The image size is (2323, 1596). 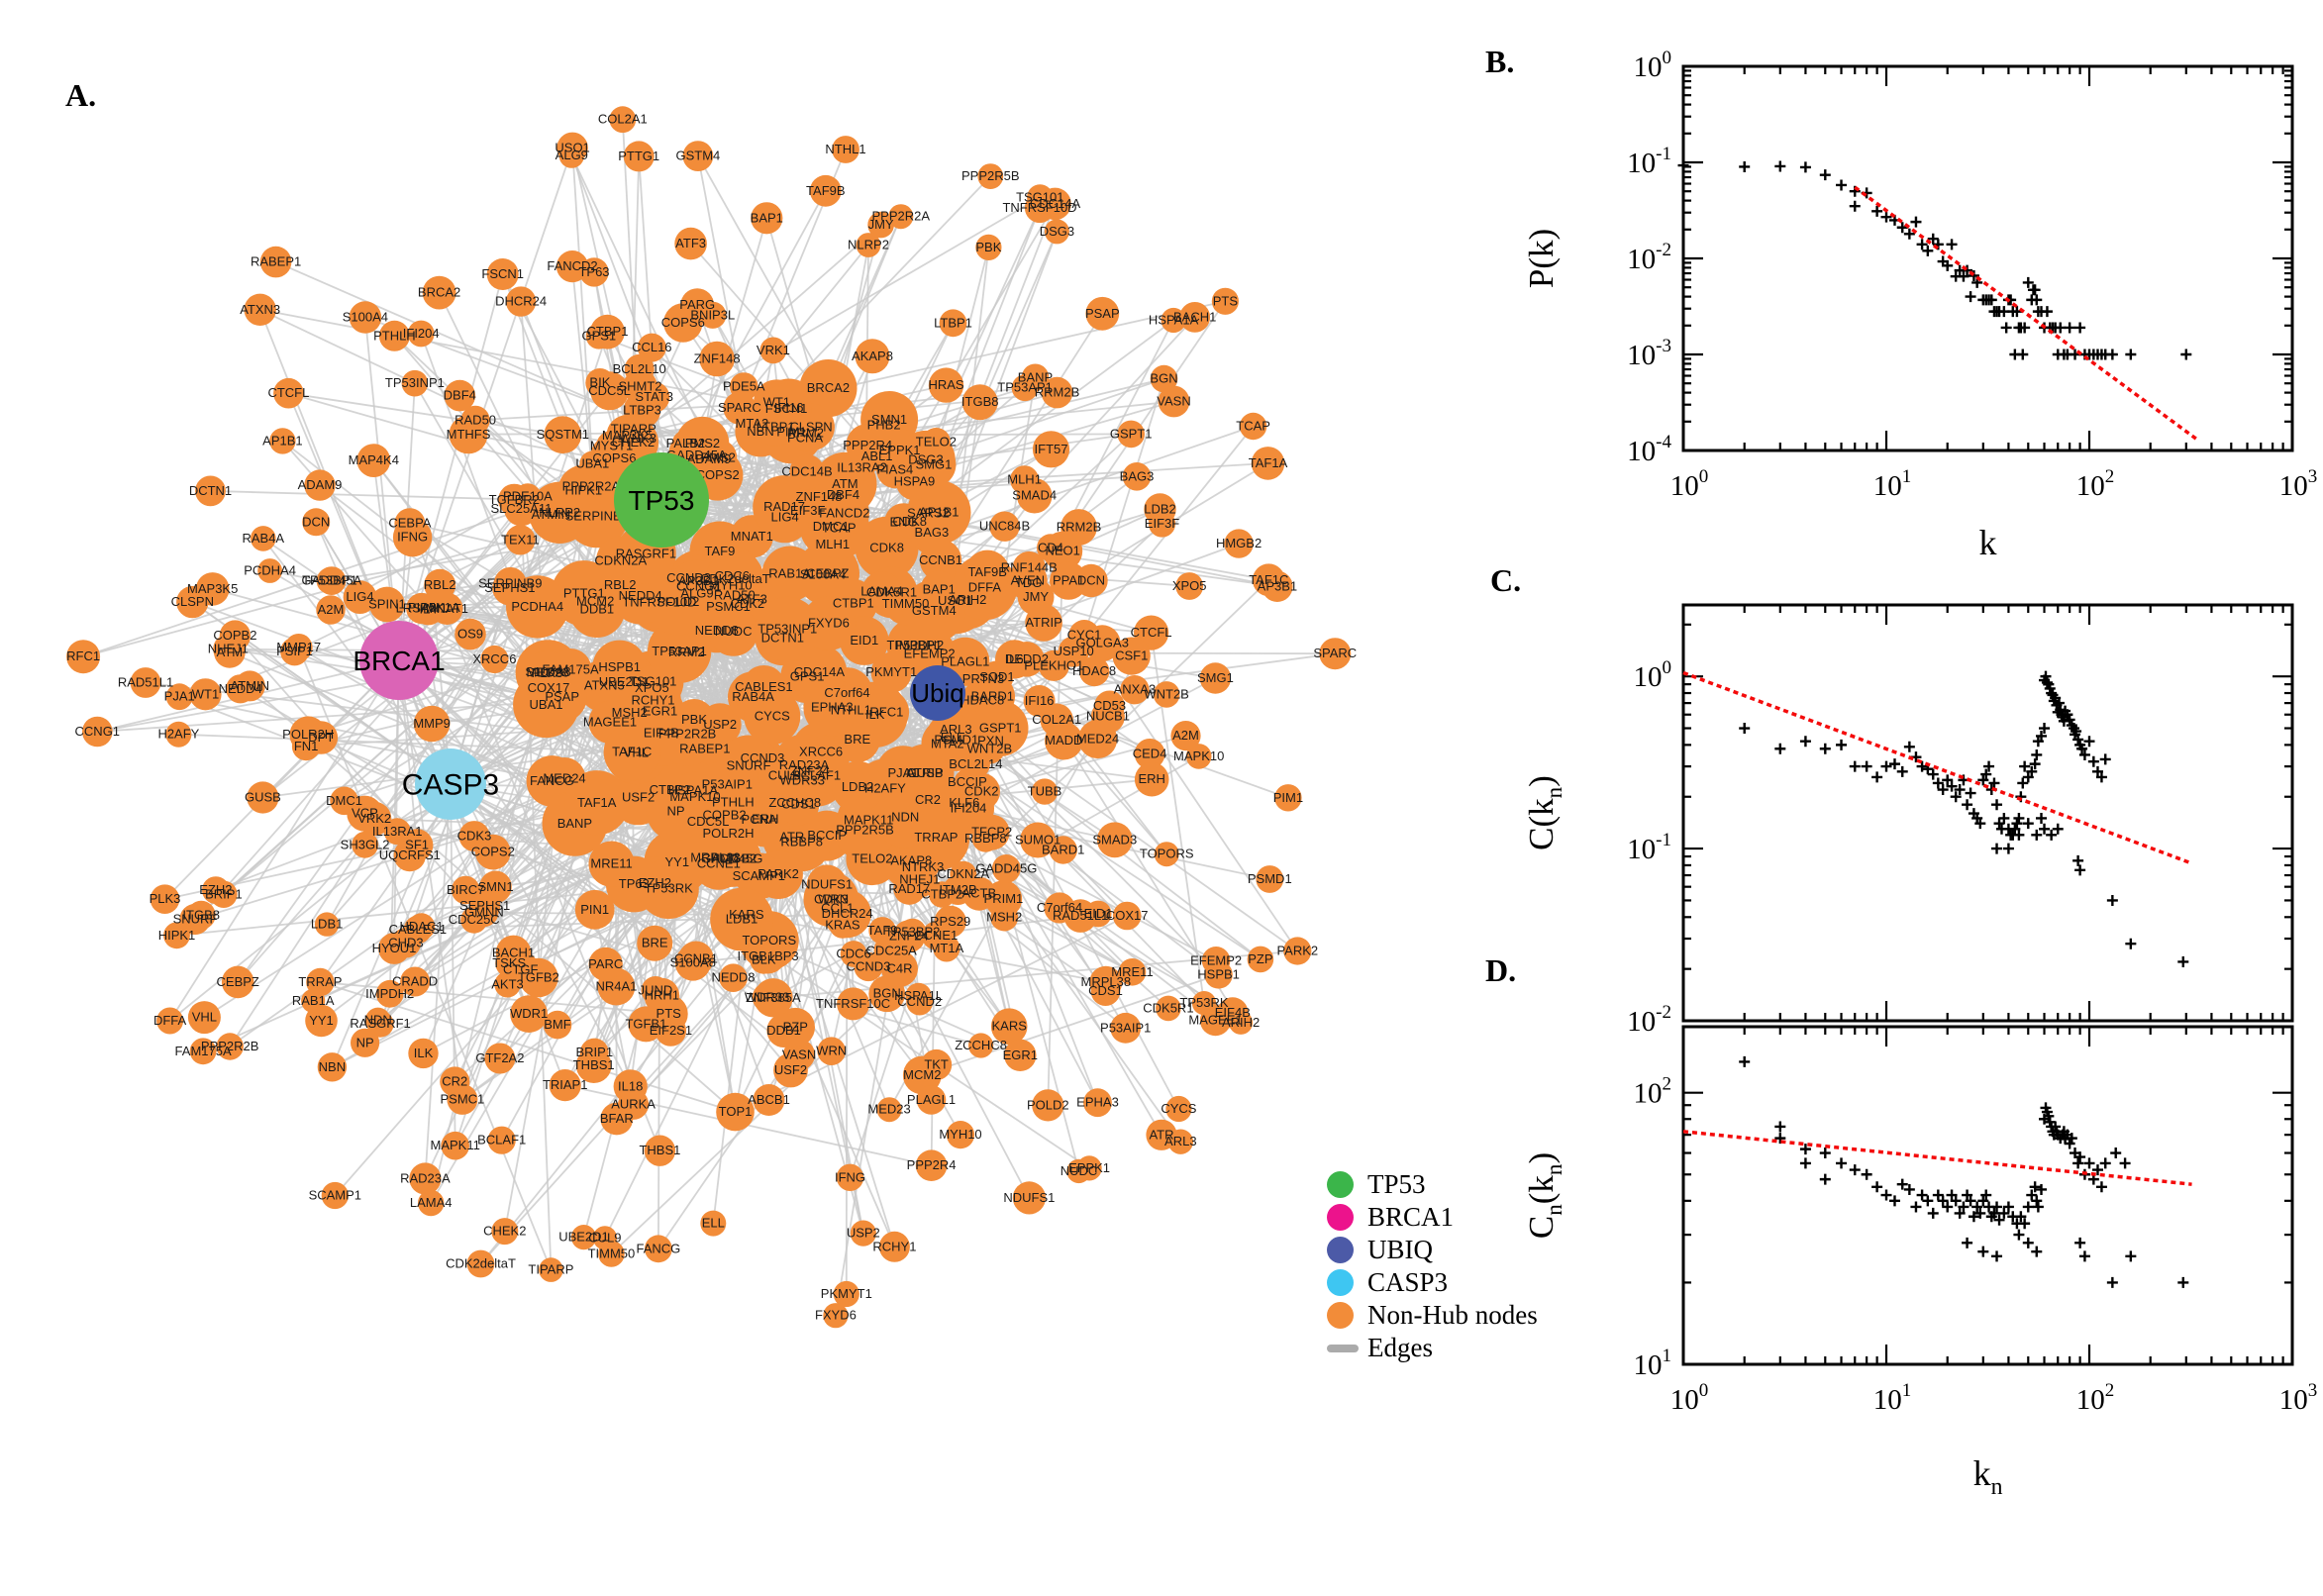 I want to click on legend-label: CASP3, so click(x=1408, y=1282).